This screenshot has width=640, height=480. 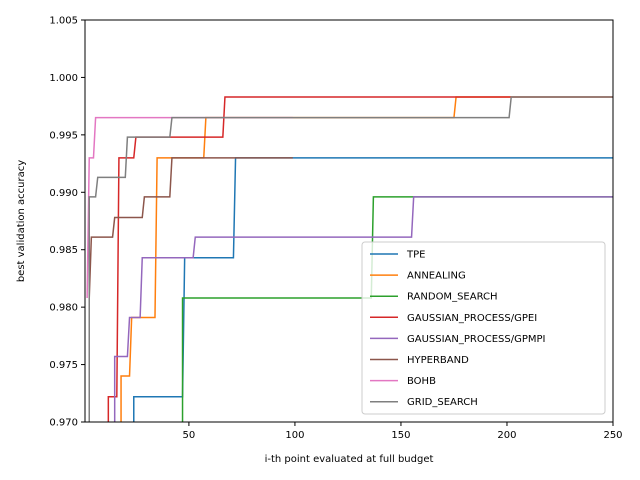 I want to click on legend-box, so click(x=483, y=328).